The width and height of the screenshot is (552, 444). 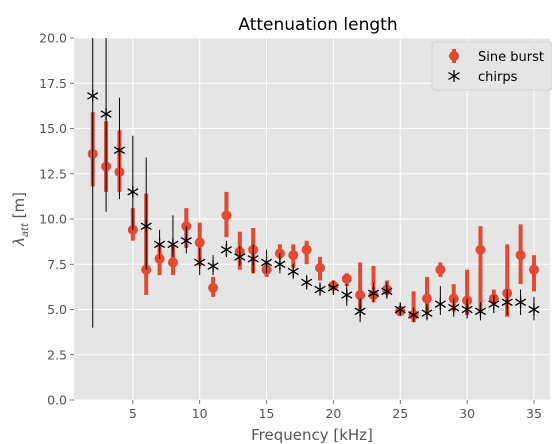 What do you see at coordinates (57, 400) in the screenshot?
I see `y-tick-label: 0.0` at bounding box center [57, 400].